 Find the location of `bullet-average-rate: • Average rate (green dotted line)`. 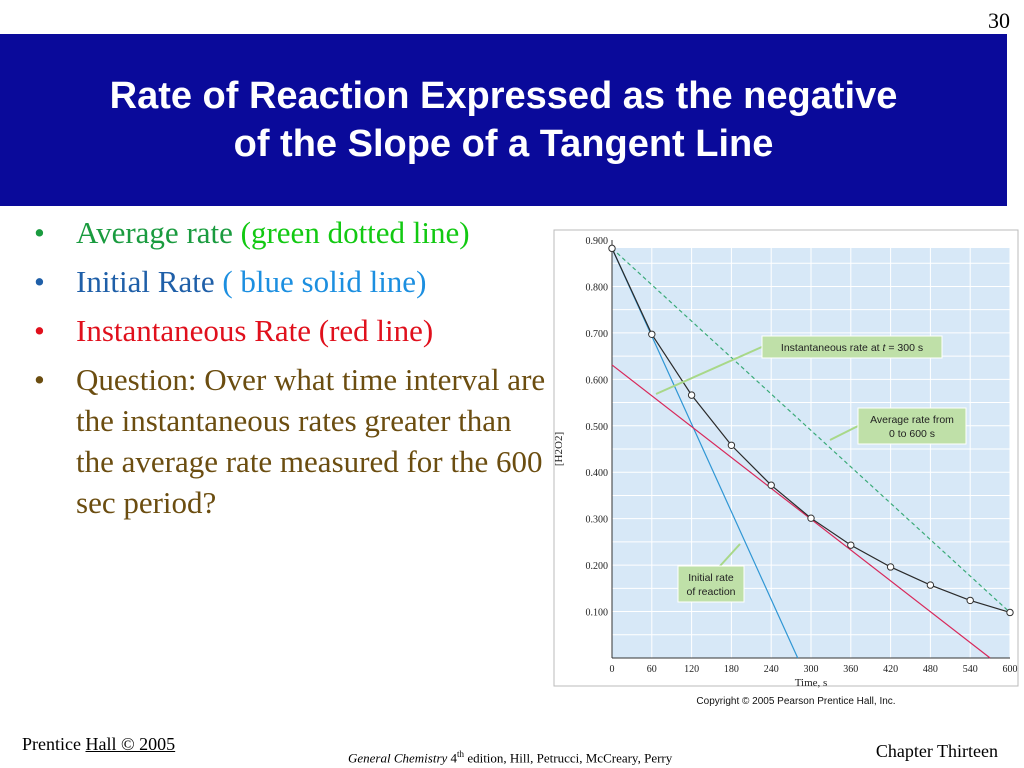

bullet-average-rate: • Average rate (green dotted line) is located at coordinates (288, 232).